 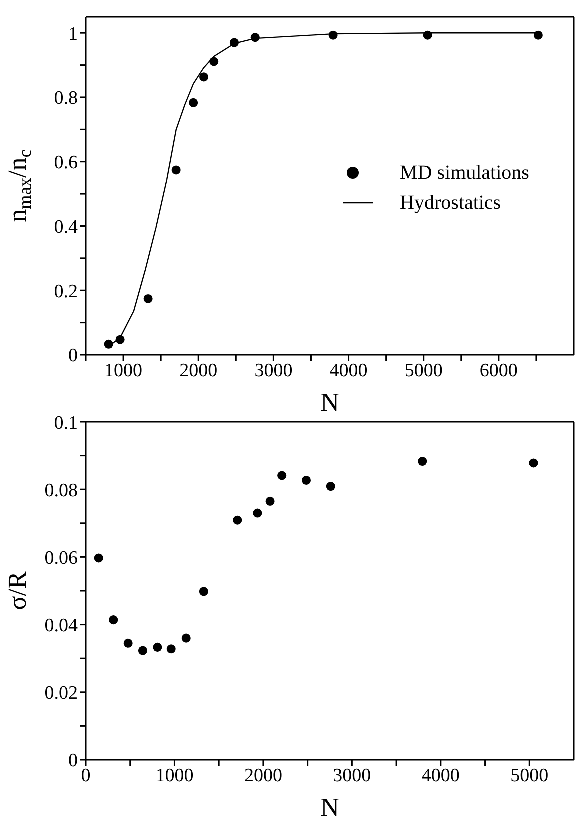 What do you see at coordinates (465, 173) in the screenshot?
I see `legend-label: MD simulations` at bounding box center [465, 173].